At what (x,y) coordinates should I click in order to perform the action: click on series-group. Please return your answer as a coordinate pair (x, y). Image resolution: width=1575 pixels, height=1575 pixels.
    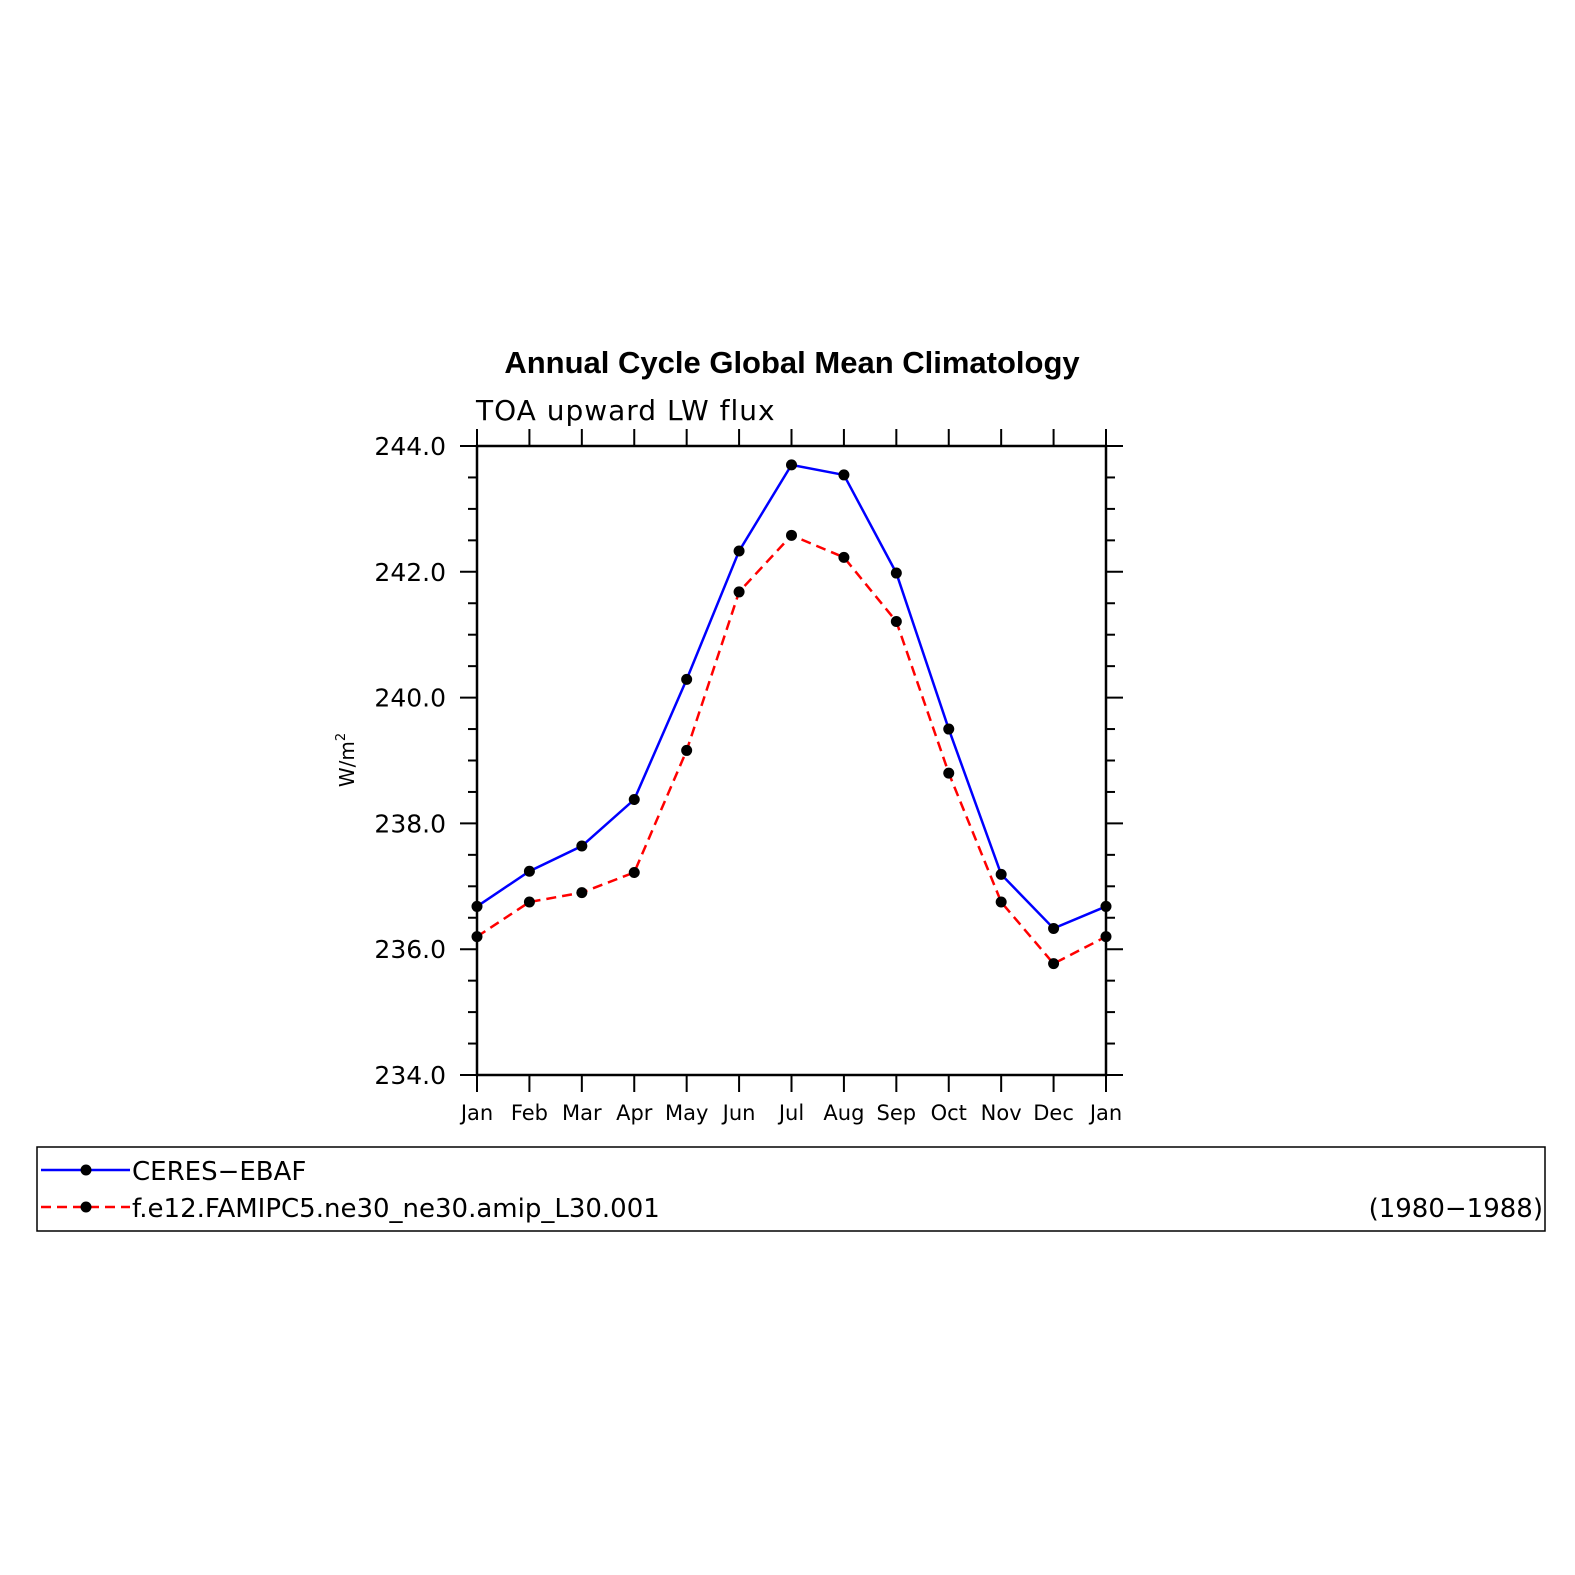
    Looking at the image, I should click on (791, 714).